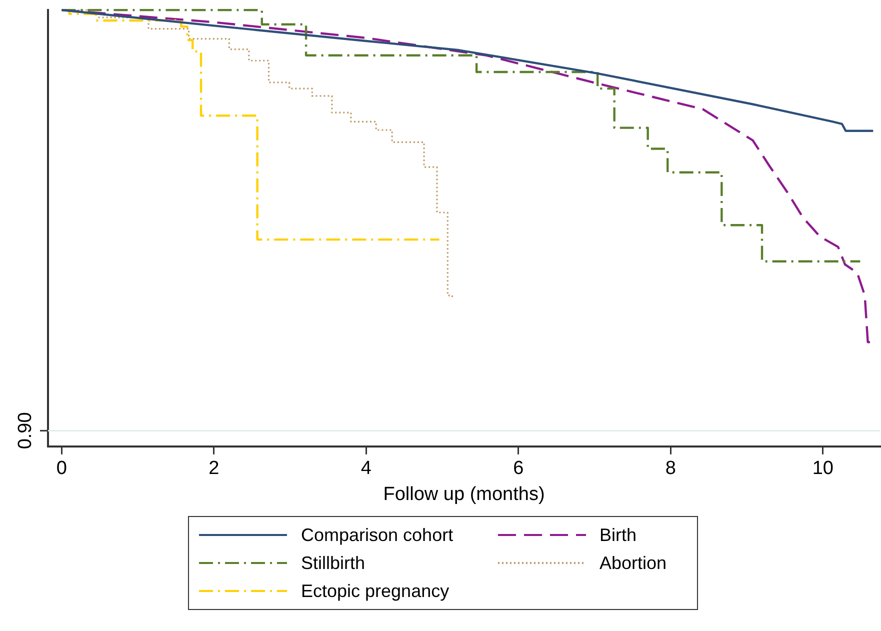 The image size is (881, 631). Describe the element at coordinates (518, 469) in the screenshot. I see `x-tick-label: 6` at that location.